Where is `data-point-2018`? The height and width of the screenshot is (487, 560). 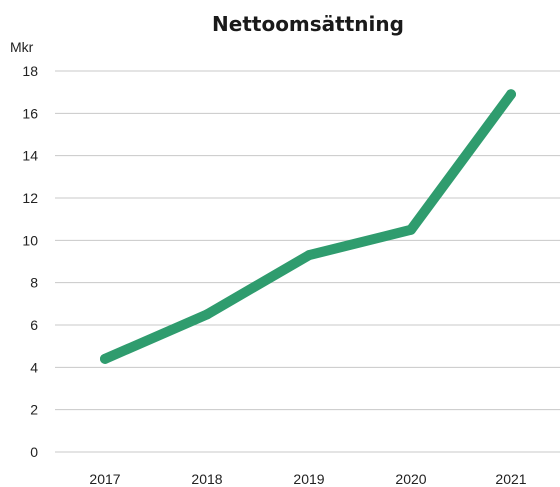
data-point-2018 is located at coordinates (207, 314).